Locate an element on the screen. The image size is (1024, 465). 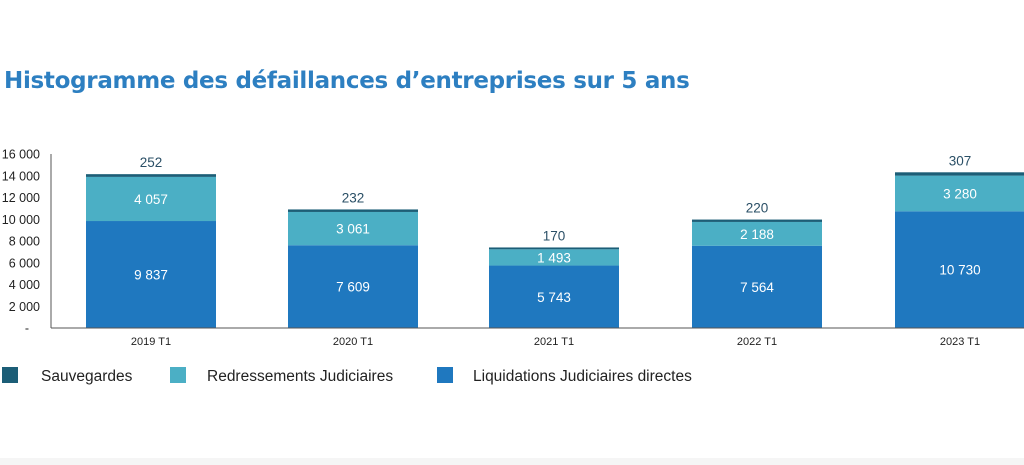
data-label: 2 188 is located at coordinates (757, 234).